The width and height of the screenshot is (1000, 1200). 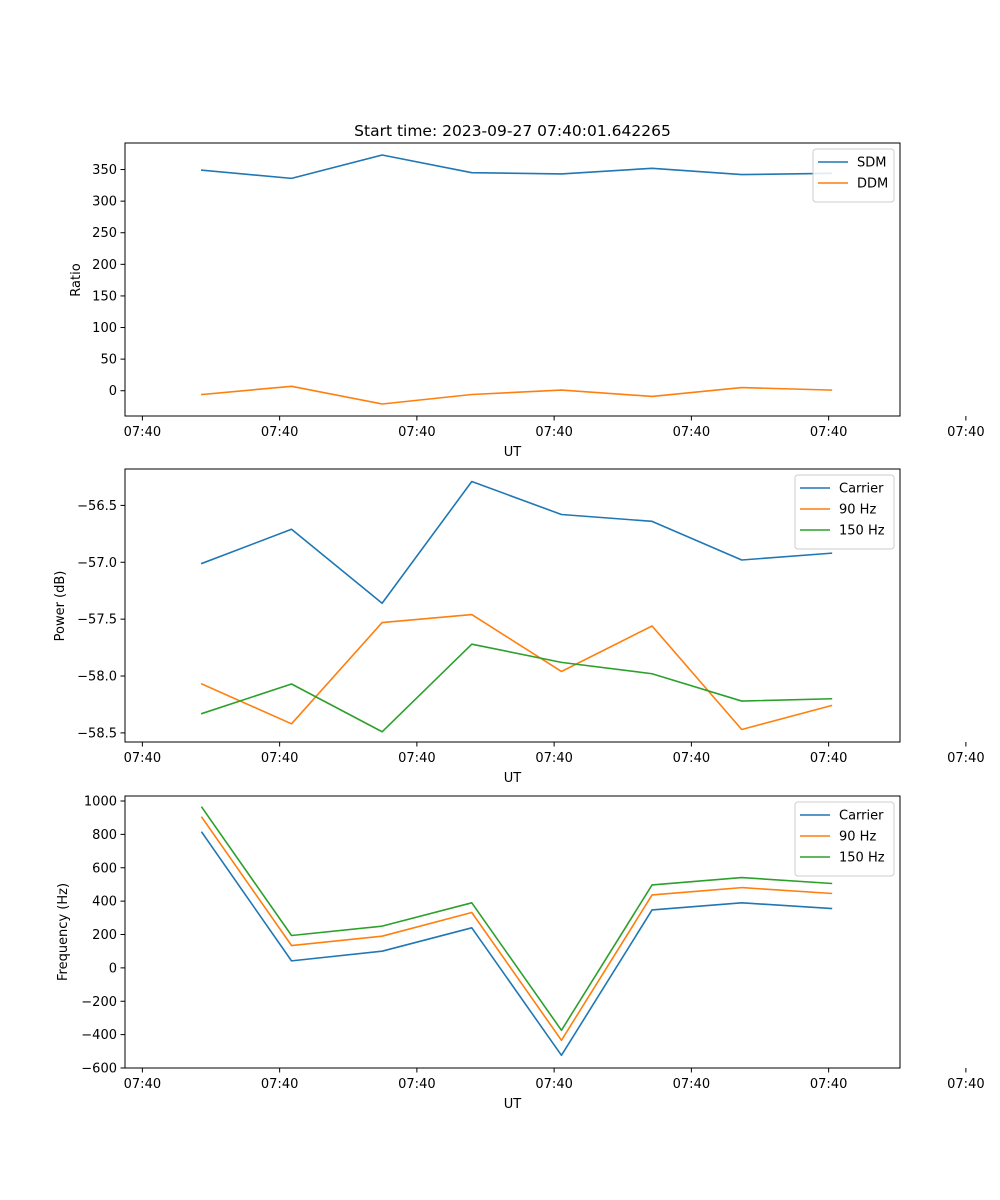 What do you see at coordinates (104, 328) in the screenshot?
I see `y-tick-label: 100` at bounding box center [104, 328].